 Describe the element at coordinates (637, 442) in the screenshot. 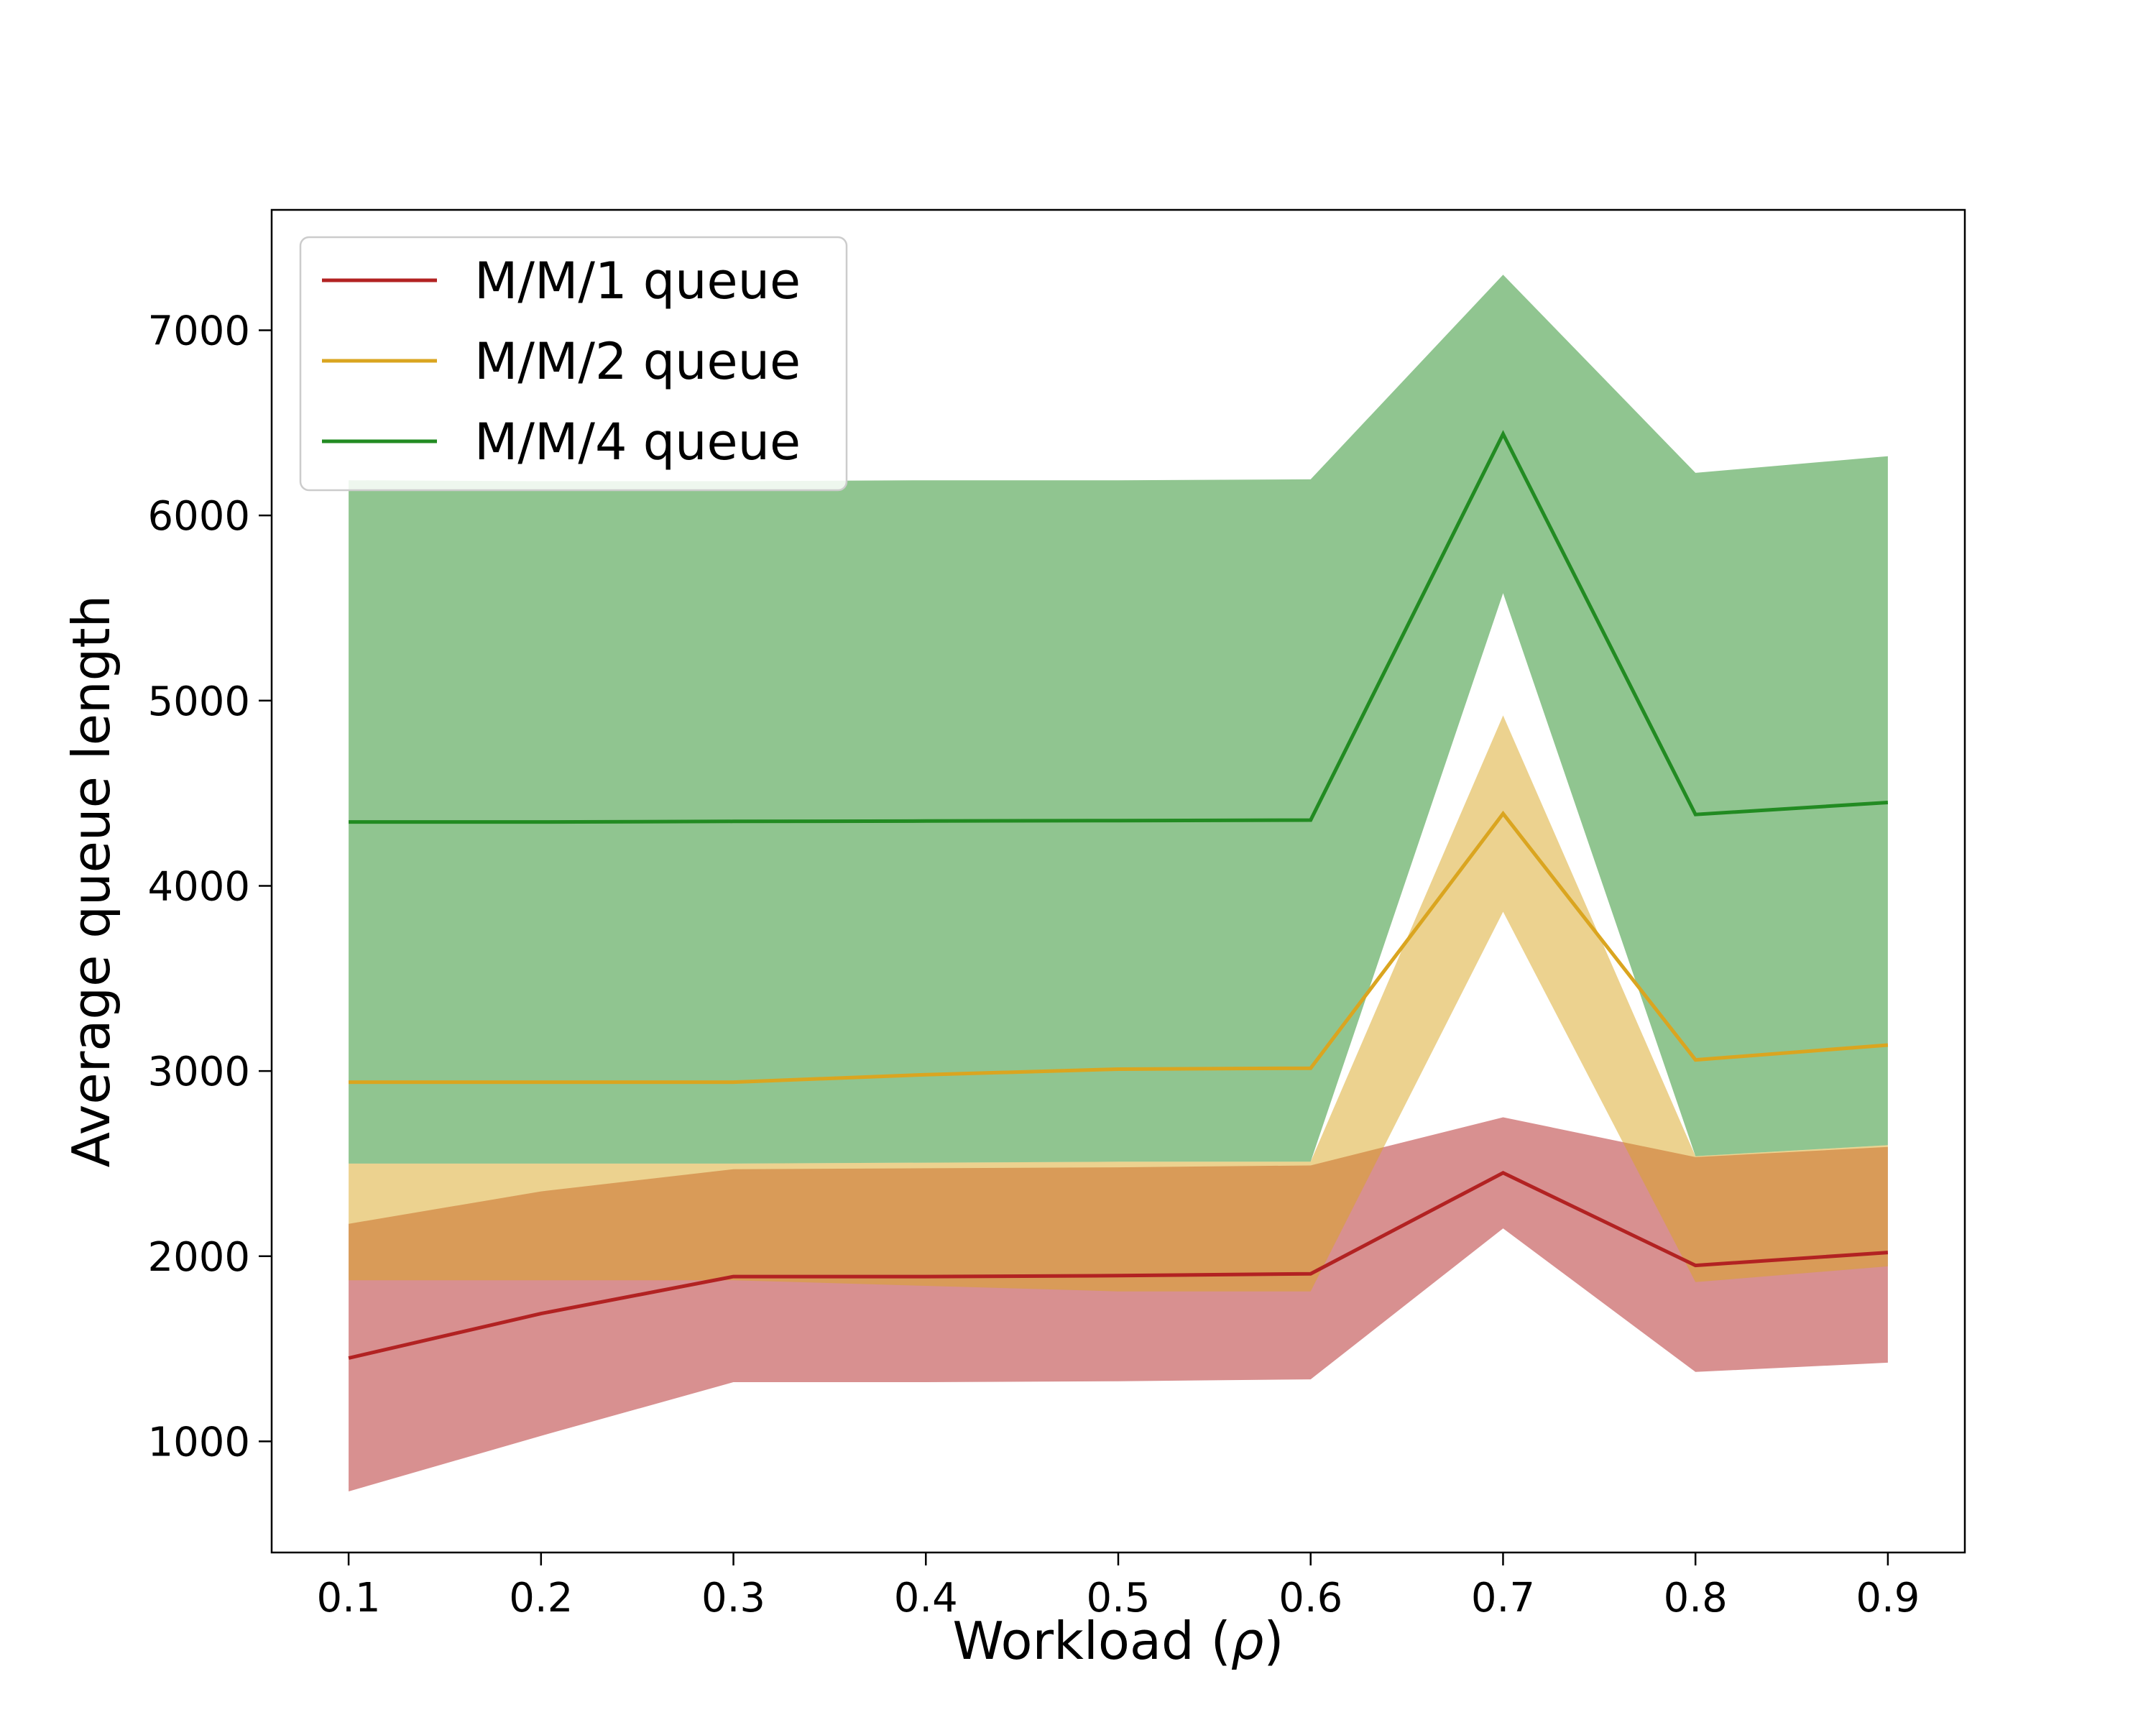

I see `legend-label-3: M/M/4 queue` at that location.